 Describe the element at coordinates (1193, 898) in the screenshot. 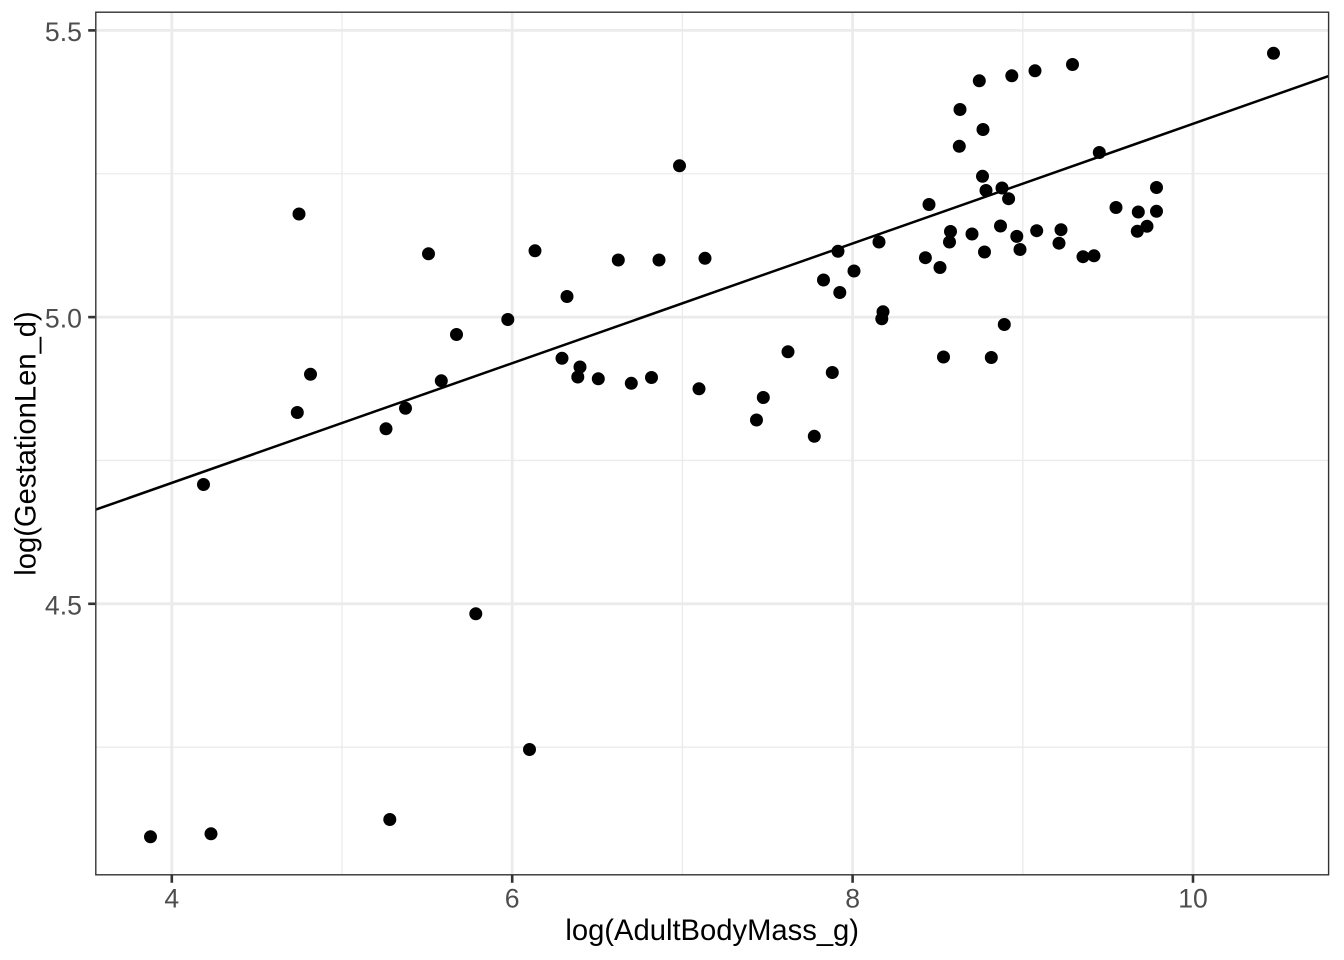

I see `svg-text: 10` at that location.